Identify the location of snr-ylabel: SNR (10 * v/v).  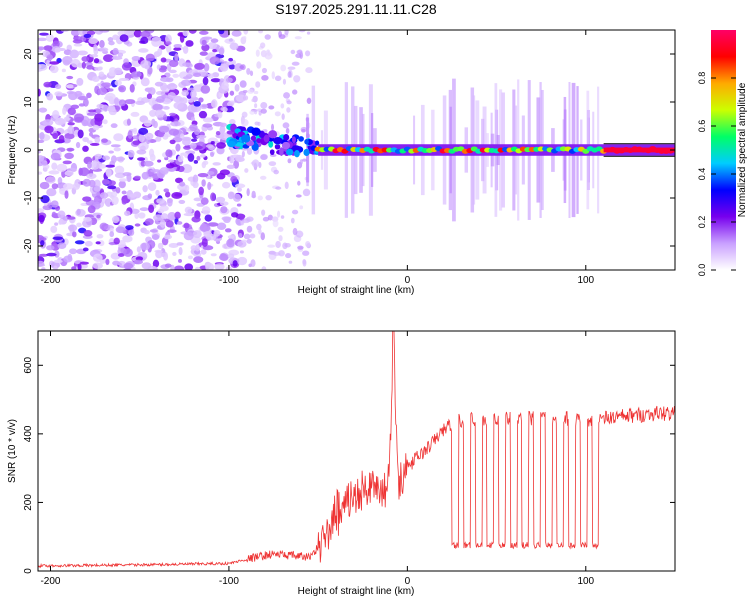
(12, 451).